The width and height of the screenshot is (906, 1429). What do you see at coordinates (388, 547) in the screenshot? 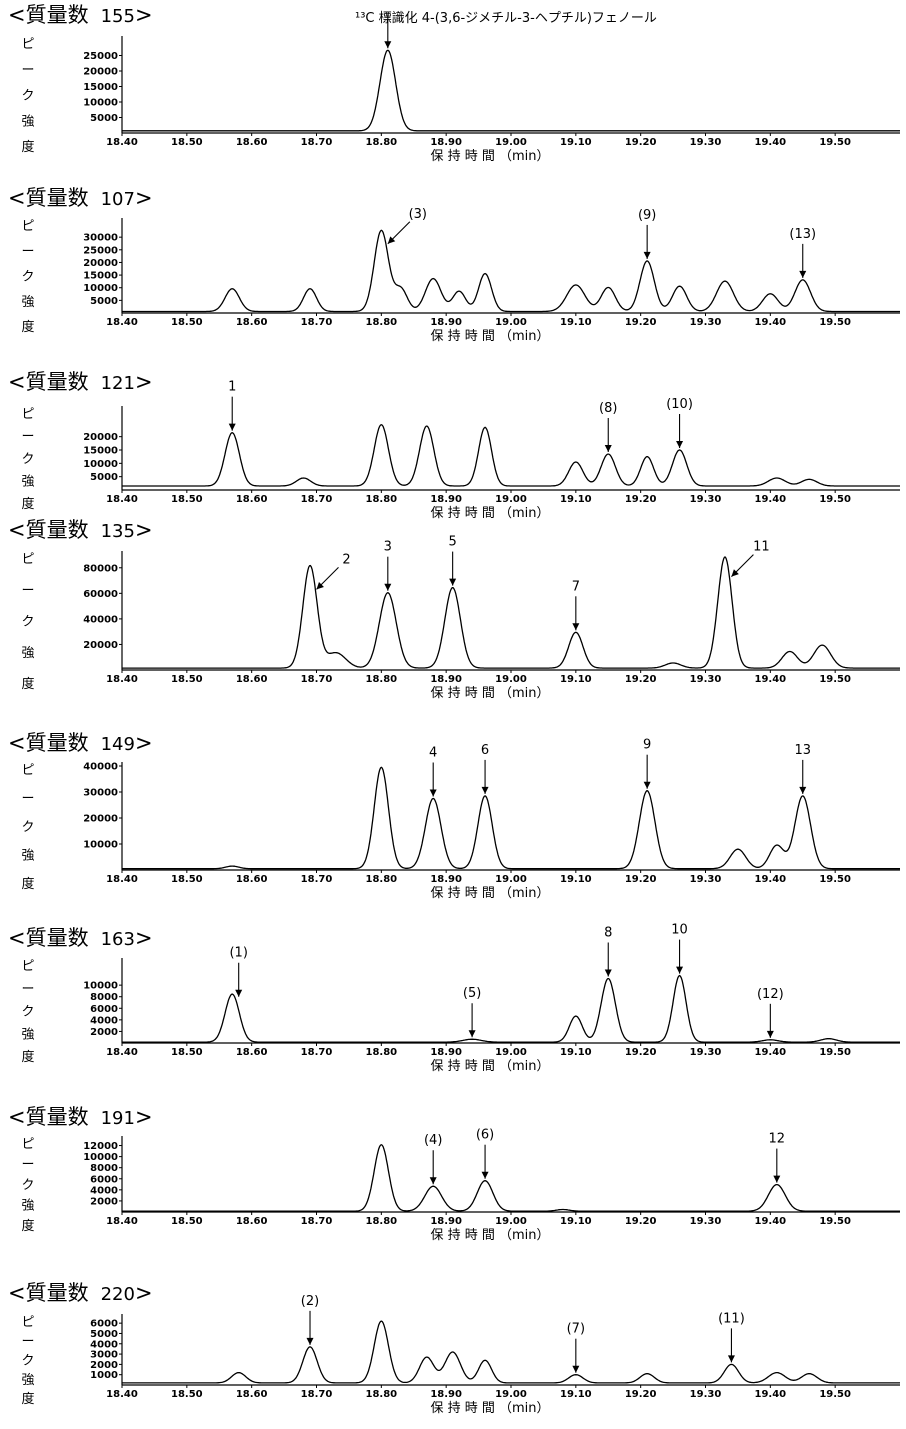
I see `peak-annotation-label: 3` at bounding box center [388, 547].